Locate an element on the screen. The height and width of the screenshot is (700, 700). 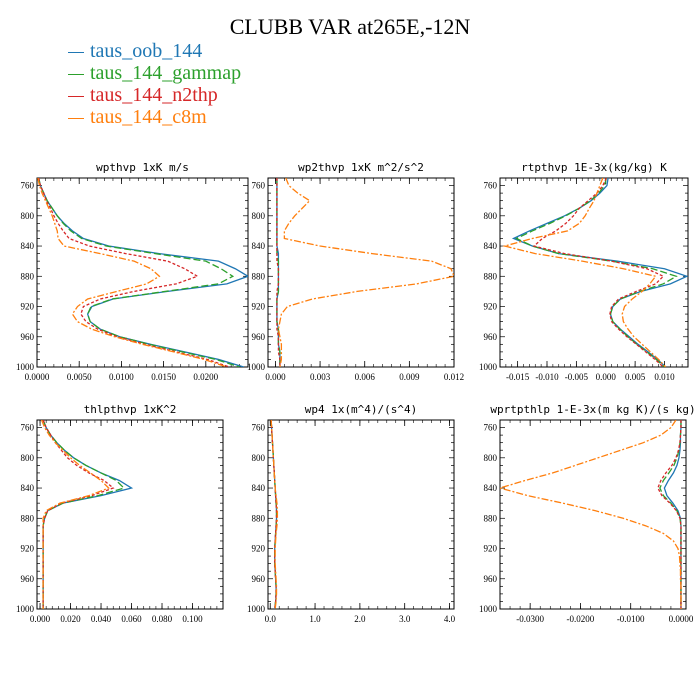
x-tick-label: -0.0200 is located at coordinates (581, 619).